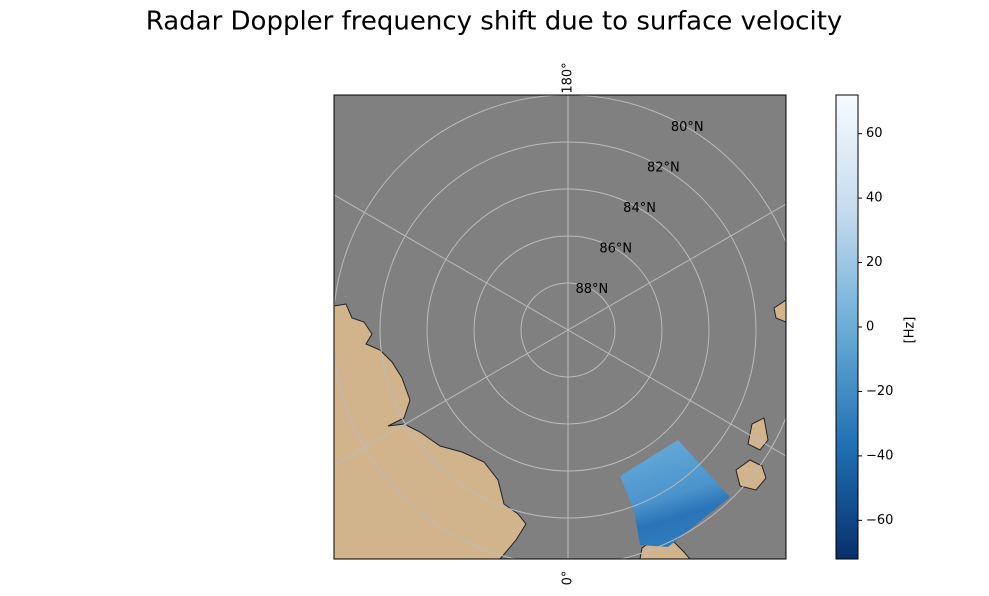  I want to click on colorbar-tick-label: 60, so click(874, 133).